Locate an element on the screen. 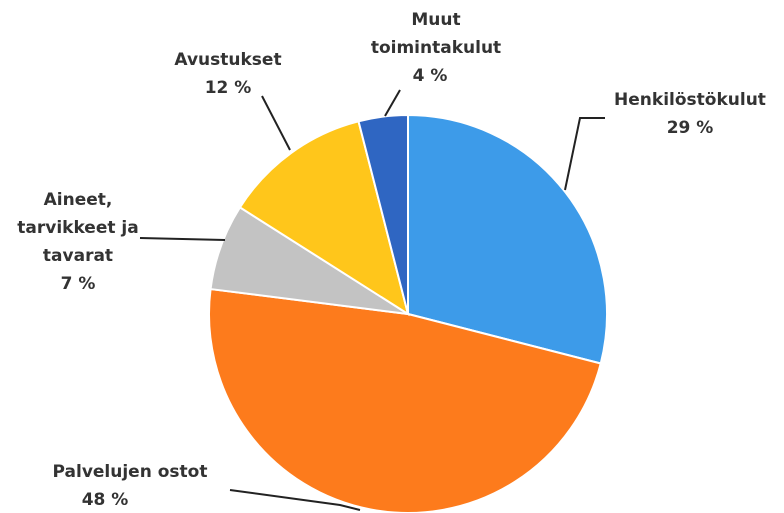 The width and height of the screenshot is (784, 513). value-label: 29 % is located at coordinates (690, 128).